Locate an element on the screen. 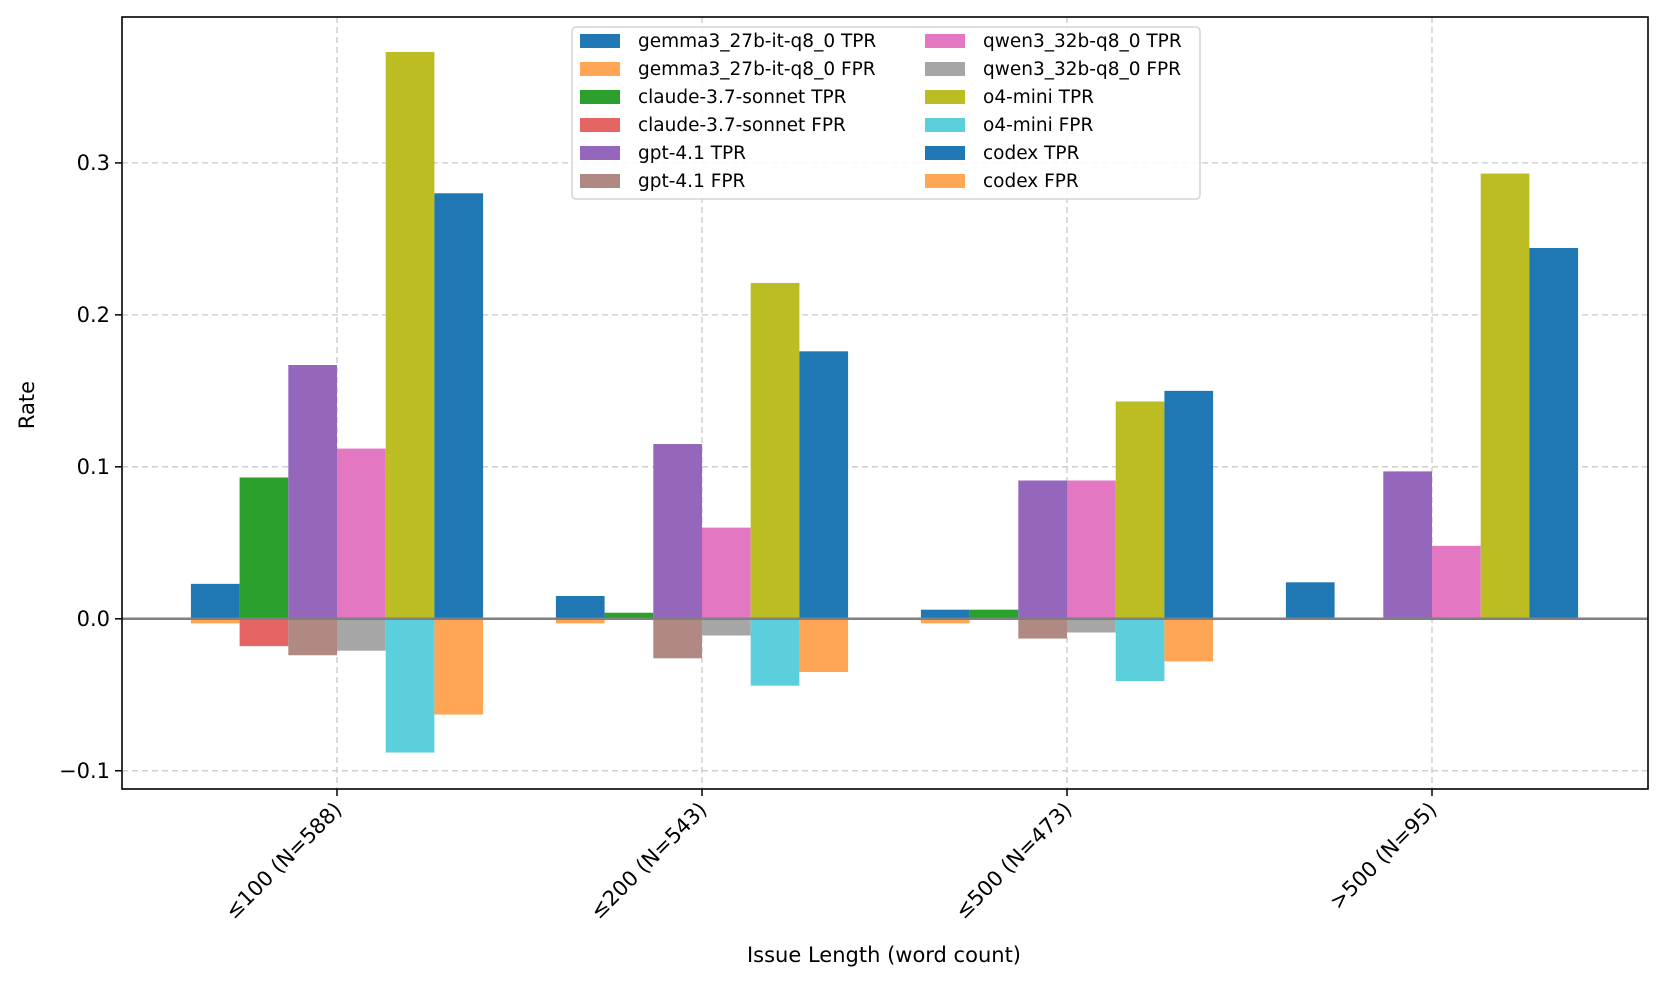  y-axis-label: Rate is located at coordinates (27, 405).